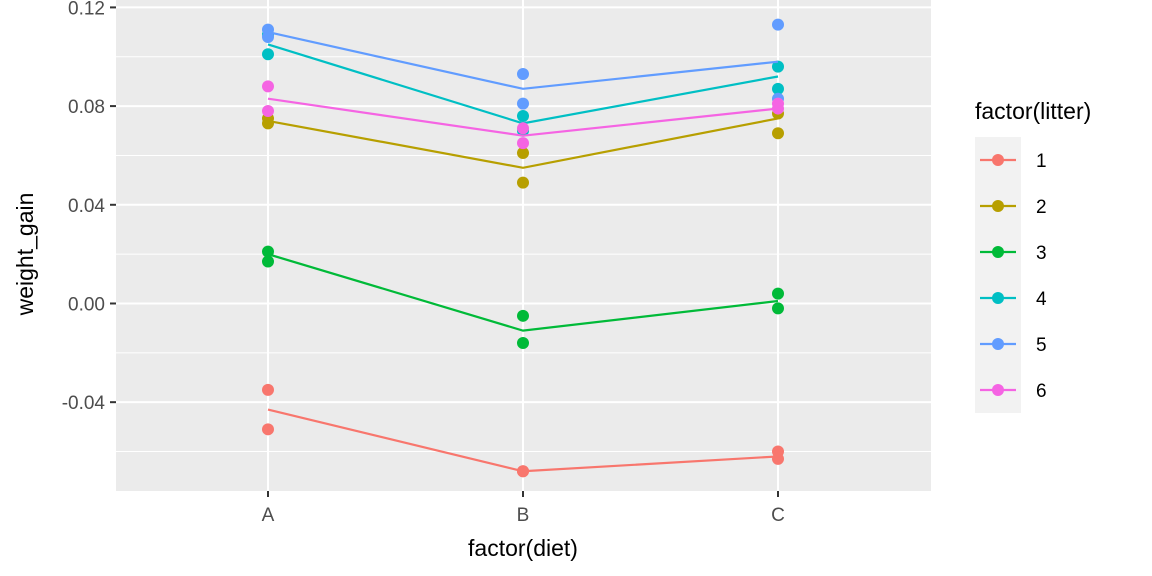 This screenshot has width=1152, height=576. Describe the element at coordinates (1041, 345) in the screenshot. I see `legend-label: 5` at that location.